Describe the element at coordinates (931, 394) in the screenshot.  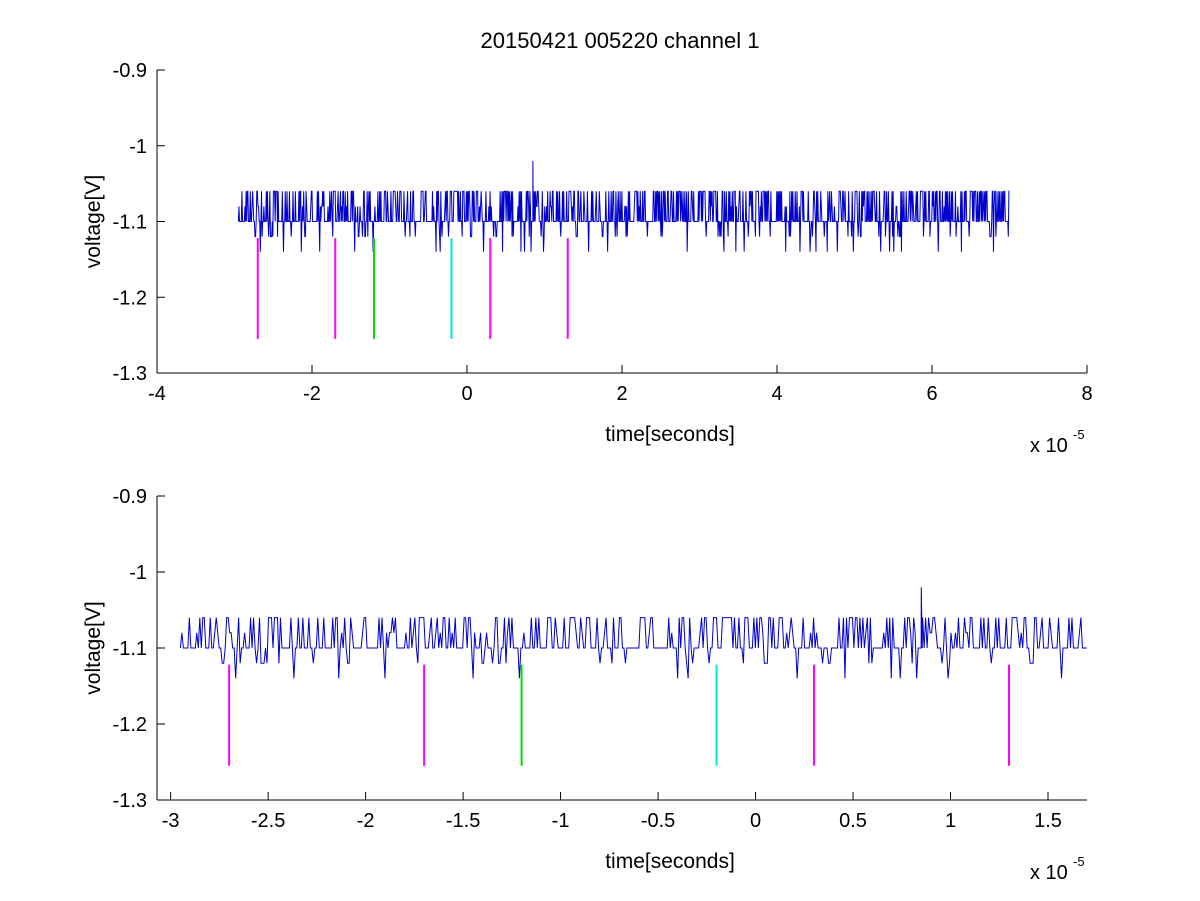
I see `x-tick-label: 6` at that location.